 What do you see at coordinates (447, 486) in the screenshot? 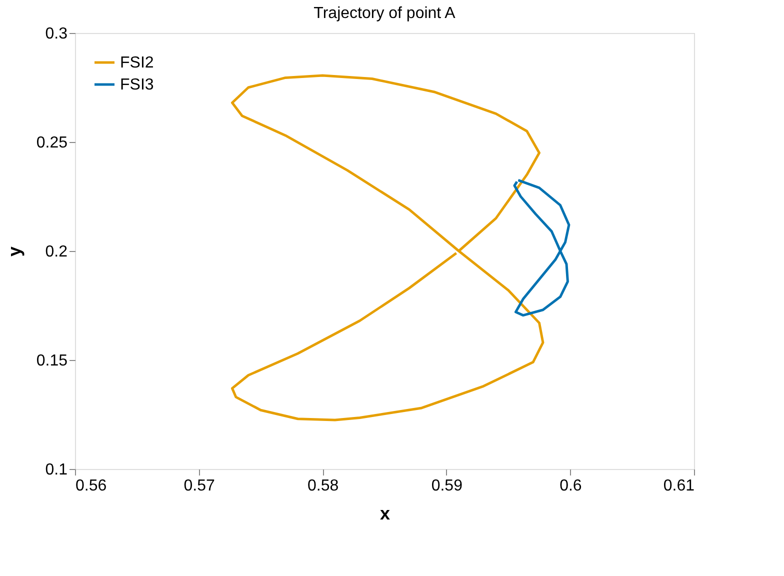
I see `x-tick-label: 0.59` at bounding box center [447, 486].